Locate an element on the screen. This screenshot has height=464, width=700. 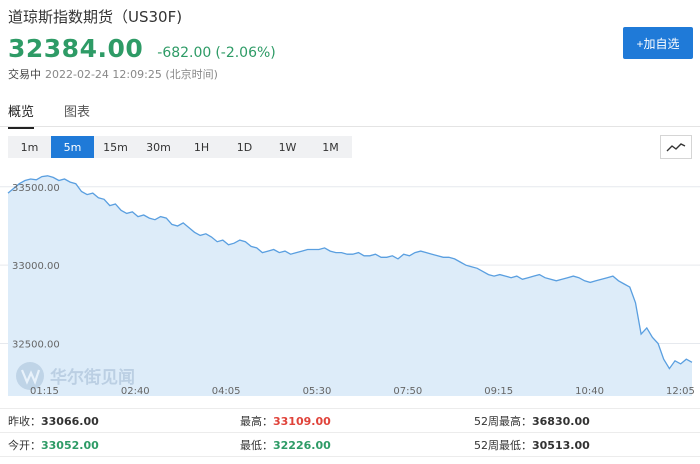
y-tick-label: 33000.00 is located at coordinates (36, 266).